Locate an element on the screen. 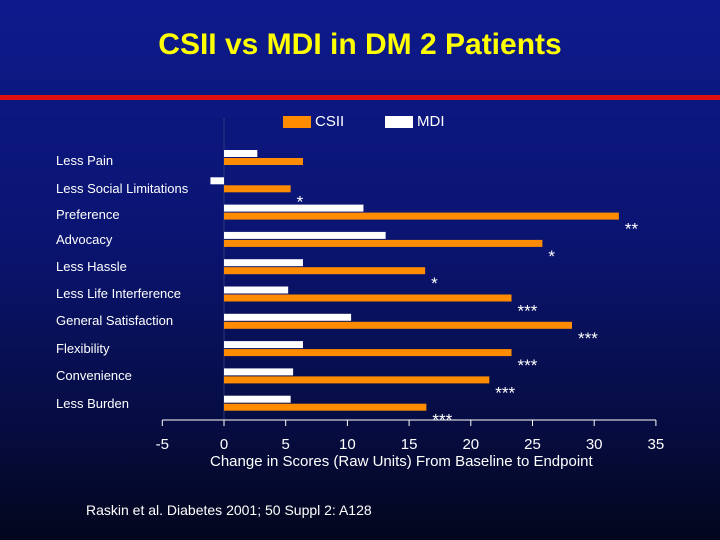 The image size is (720, 540). legend-label-csii: CSII is located at coordinates (330, 121).